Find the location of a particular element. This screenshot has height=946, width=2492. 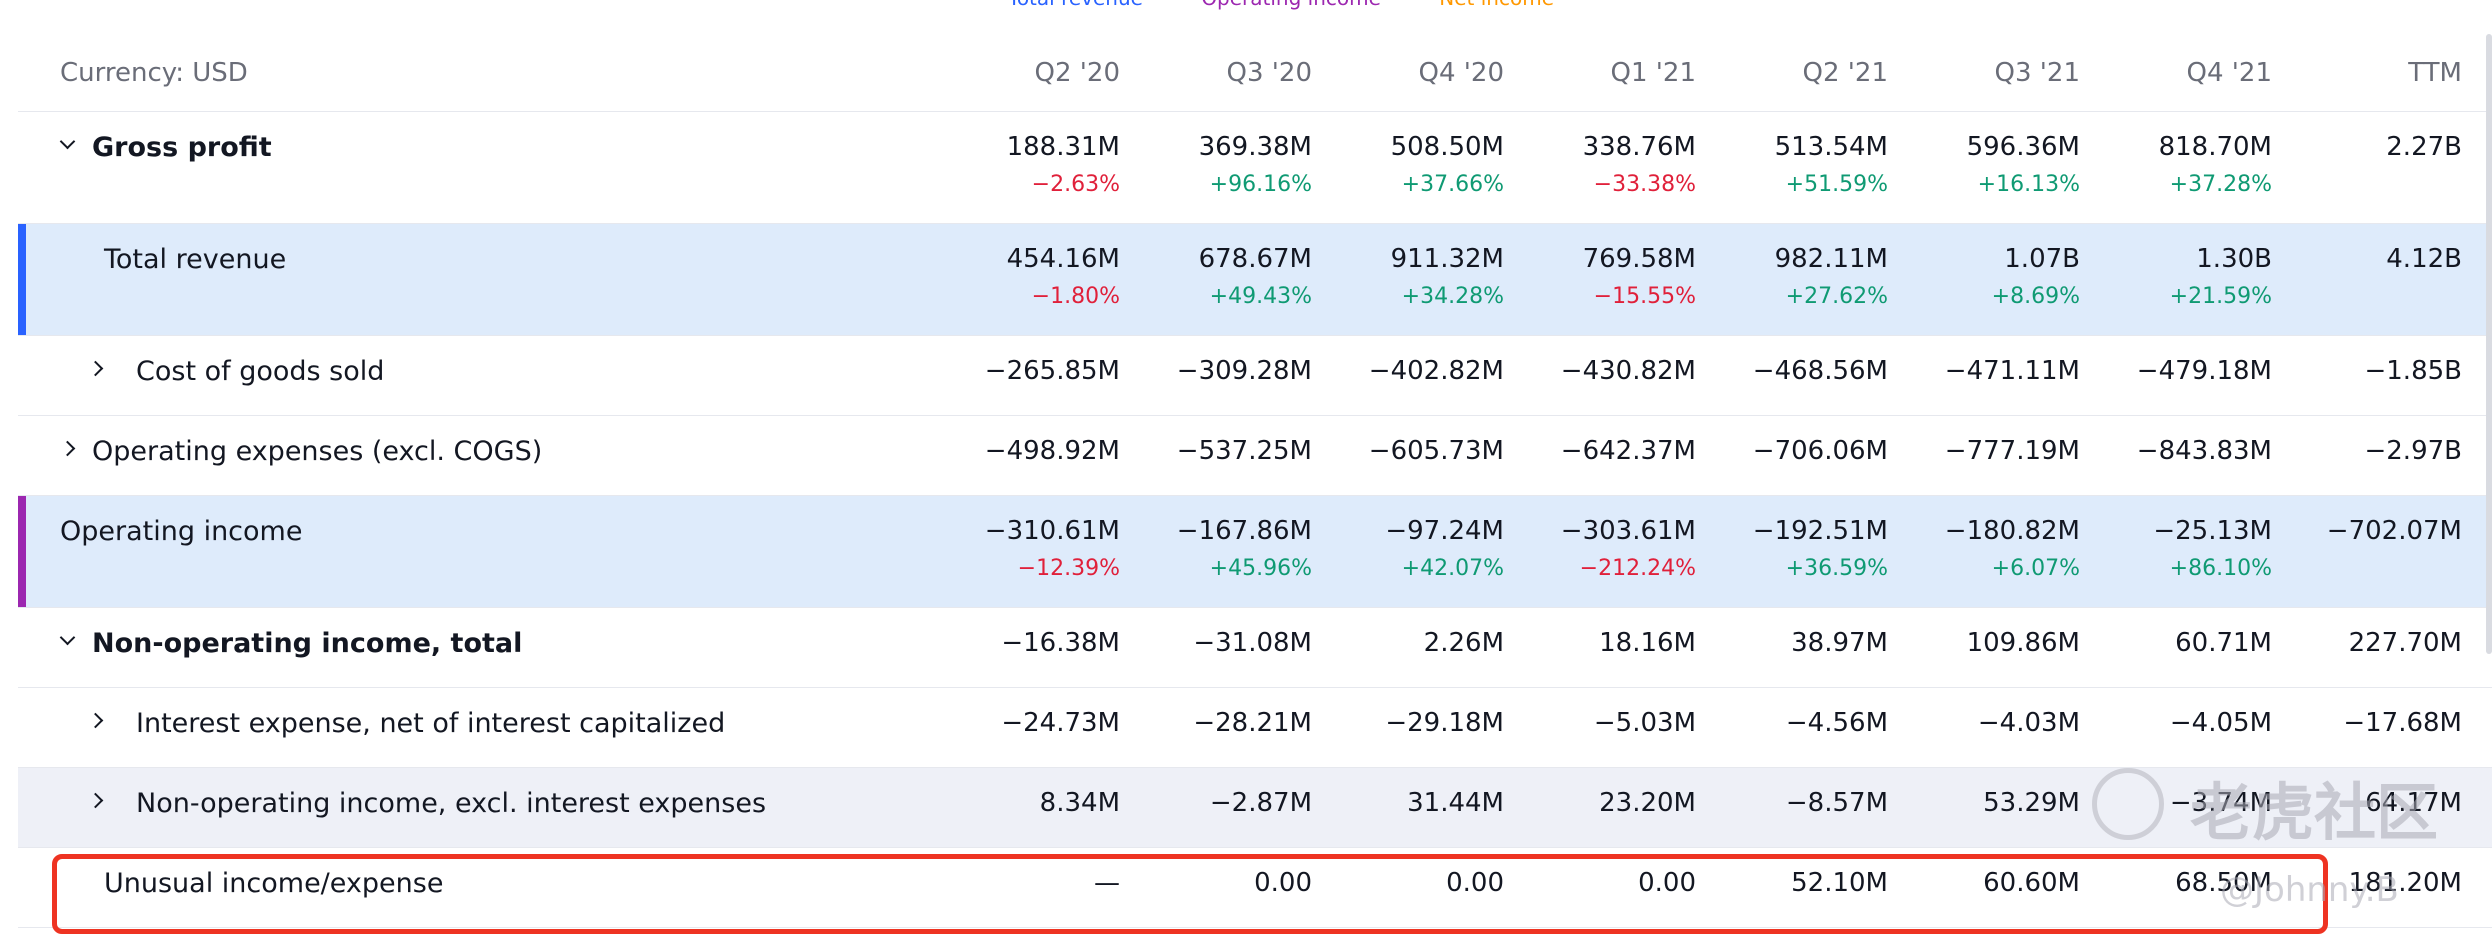

value-cell: −537.25M is located at coordinates (1244, 451).